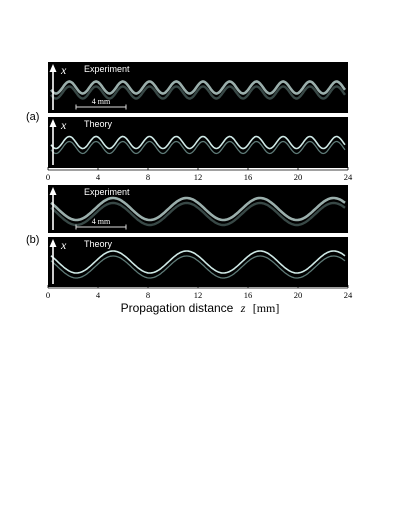 The height and width of the screenshot is (517, 400). Describe the element at coordinates (53, 243) in the screenshot. I see `panel-b-theory-axis-arrowhead` at that location.